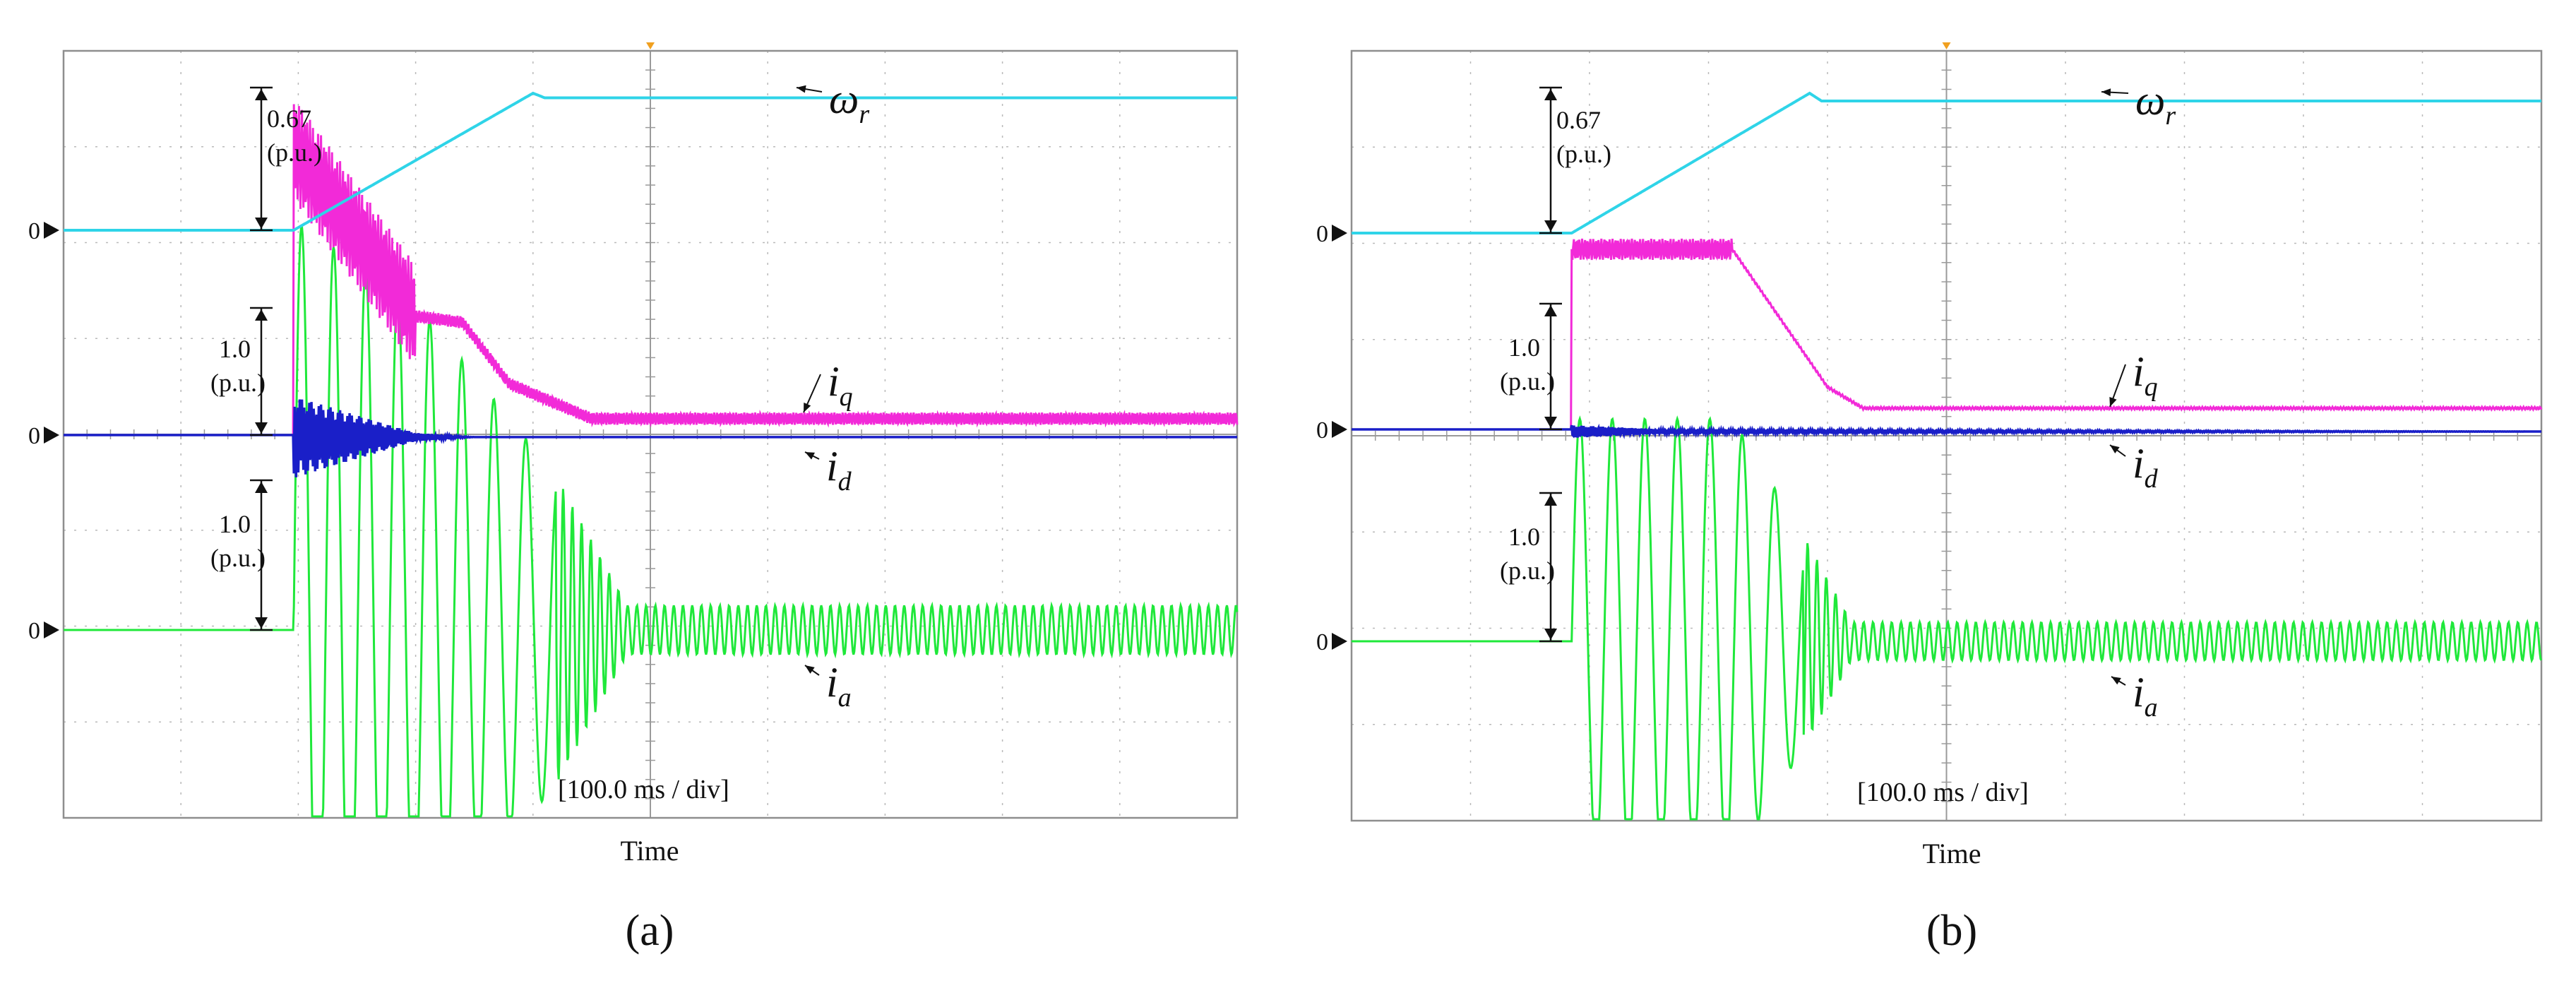  What do you see at coordinates (1951, 931) in the screenshot?
I see `panel-sublabel: (b)` at bounding box center [1951, 931].